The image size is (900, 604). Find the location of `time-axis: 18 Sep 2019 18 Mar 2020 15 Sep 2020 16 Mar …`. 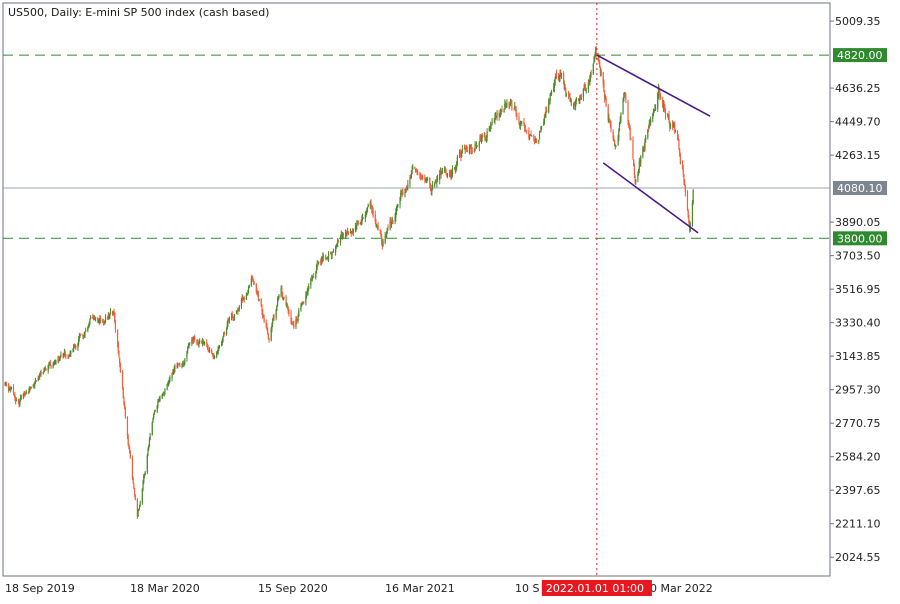

time-axis: 18 Sep 2019 18 Mar 2020 15 Sep 2020 16 Mar … is located at coordinates (359, 588).